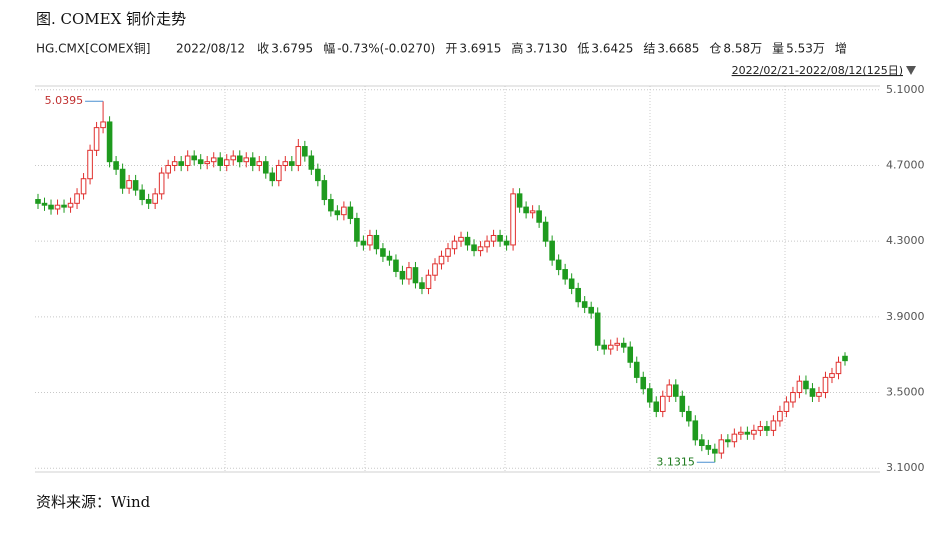  What do you see at coordinates (386, 49) in the screenshot?
I see `info-value: -0.73%(-0.0270)` at bounding box center [386, 49].